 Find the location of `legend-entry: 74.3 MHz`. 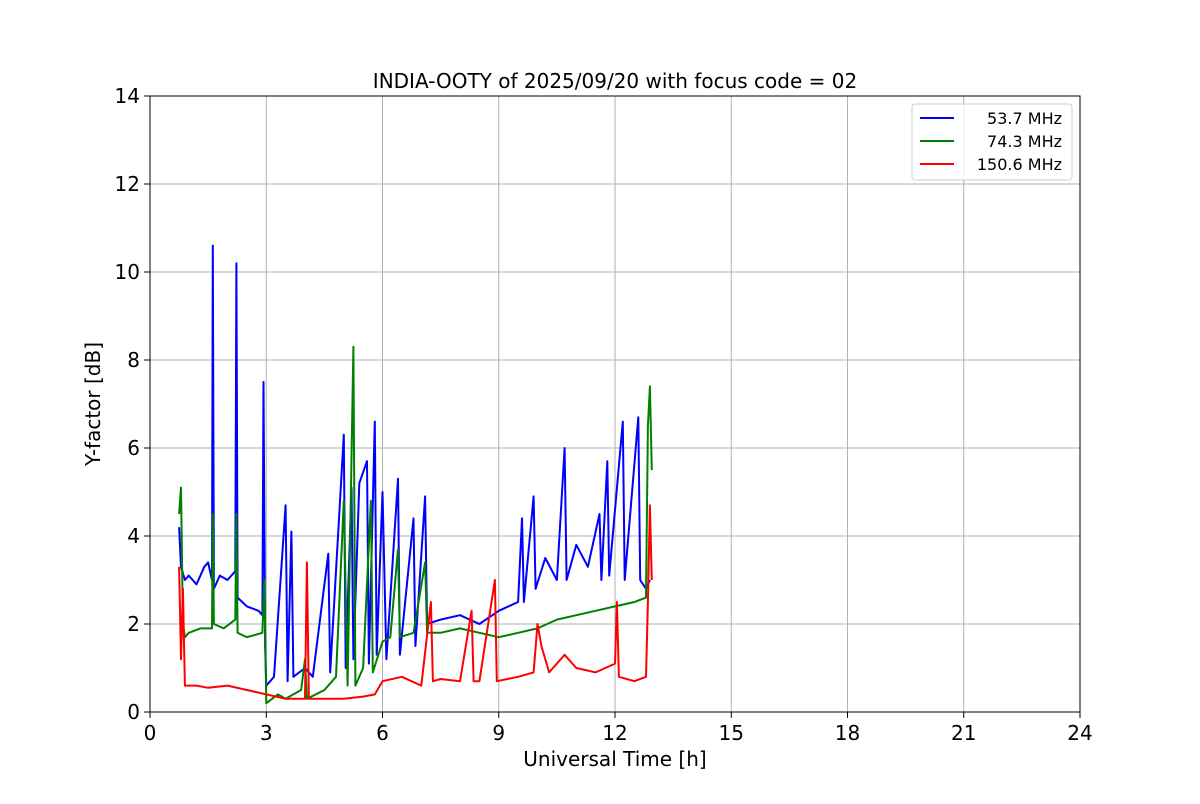

legend-entry: 74.3 MHz is located at coordinates (991, 141).